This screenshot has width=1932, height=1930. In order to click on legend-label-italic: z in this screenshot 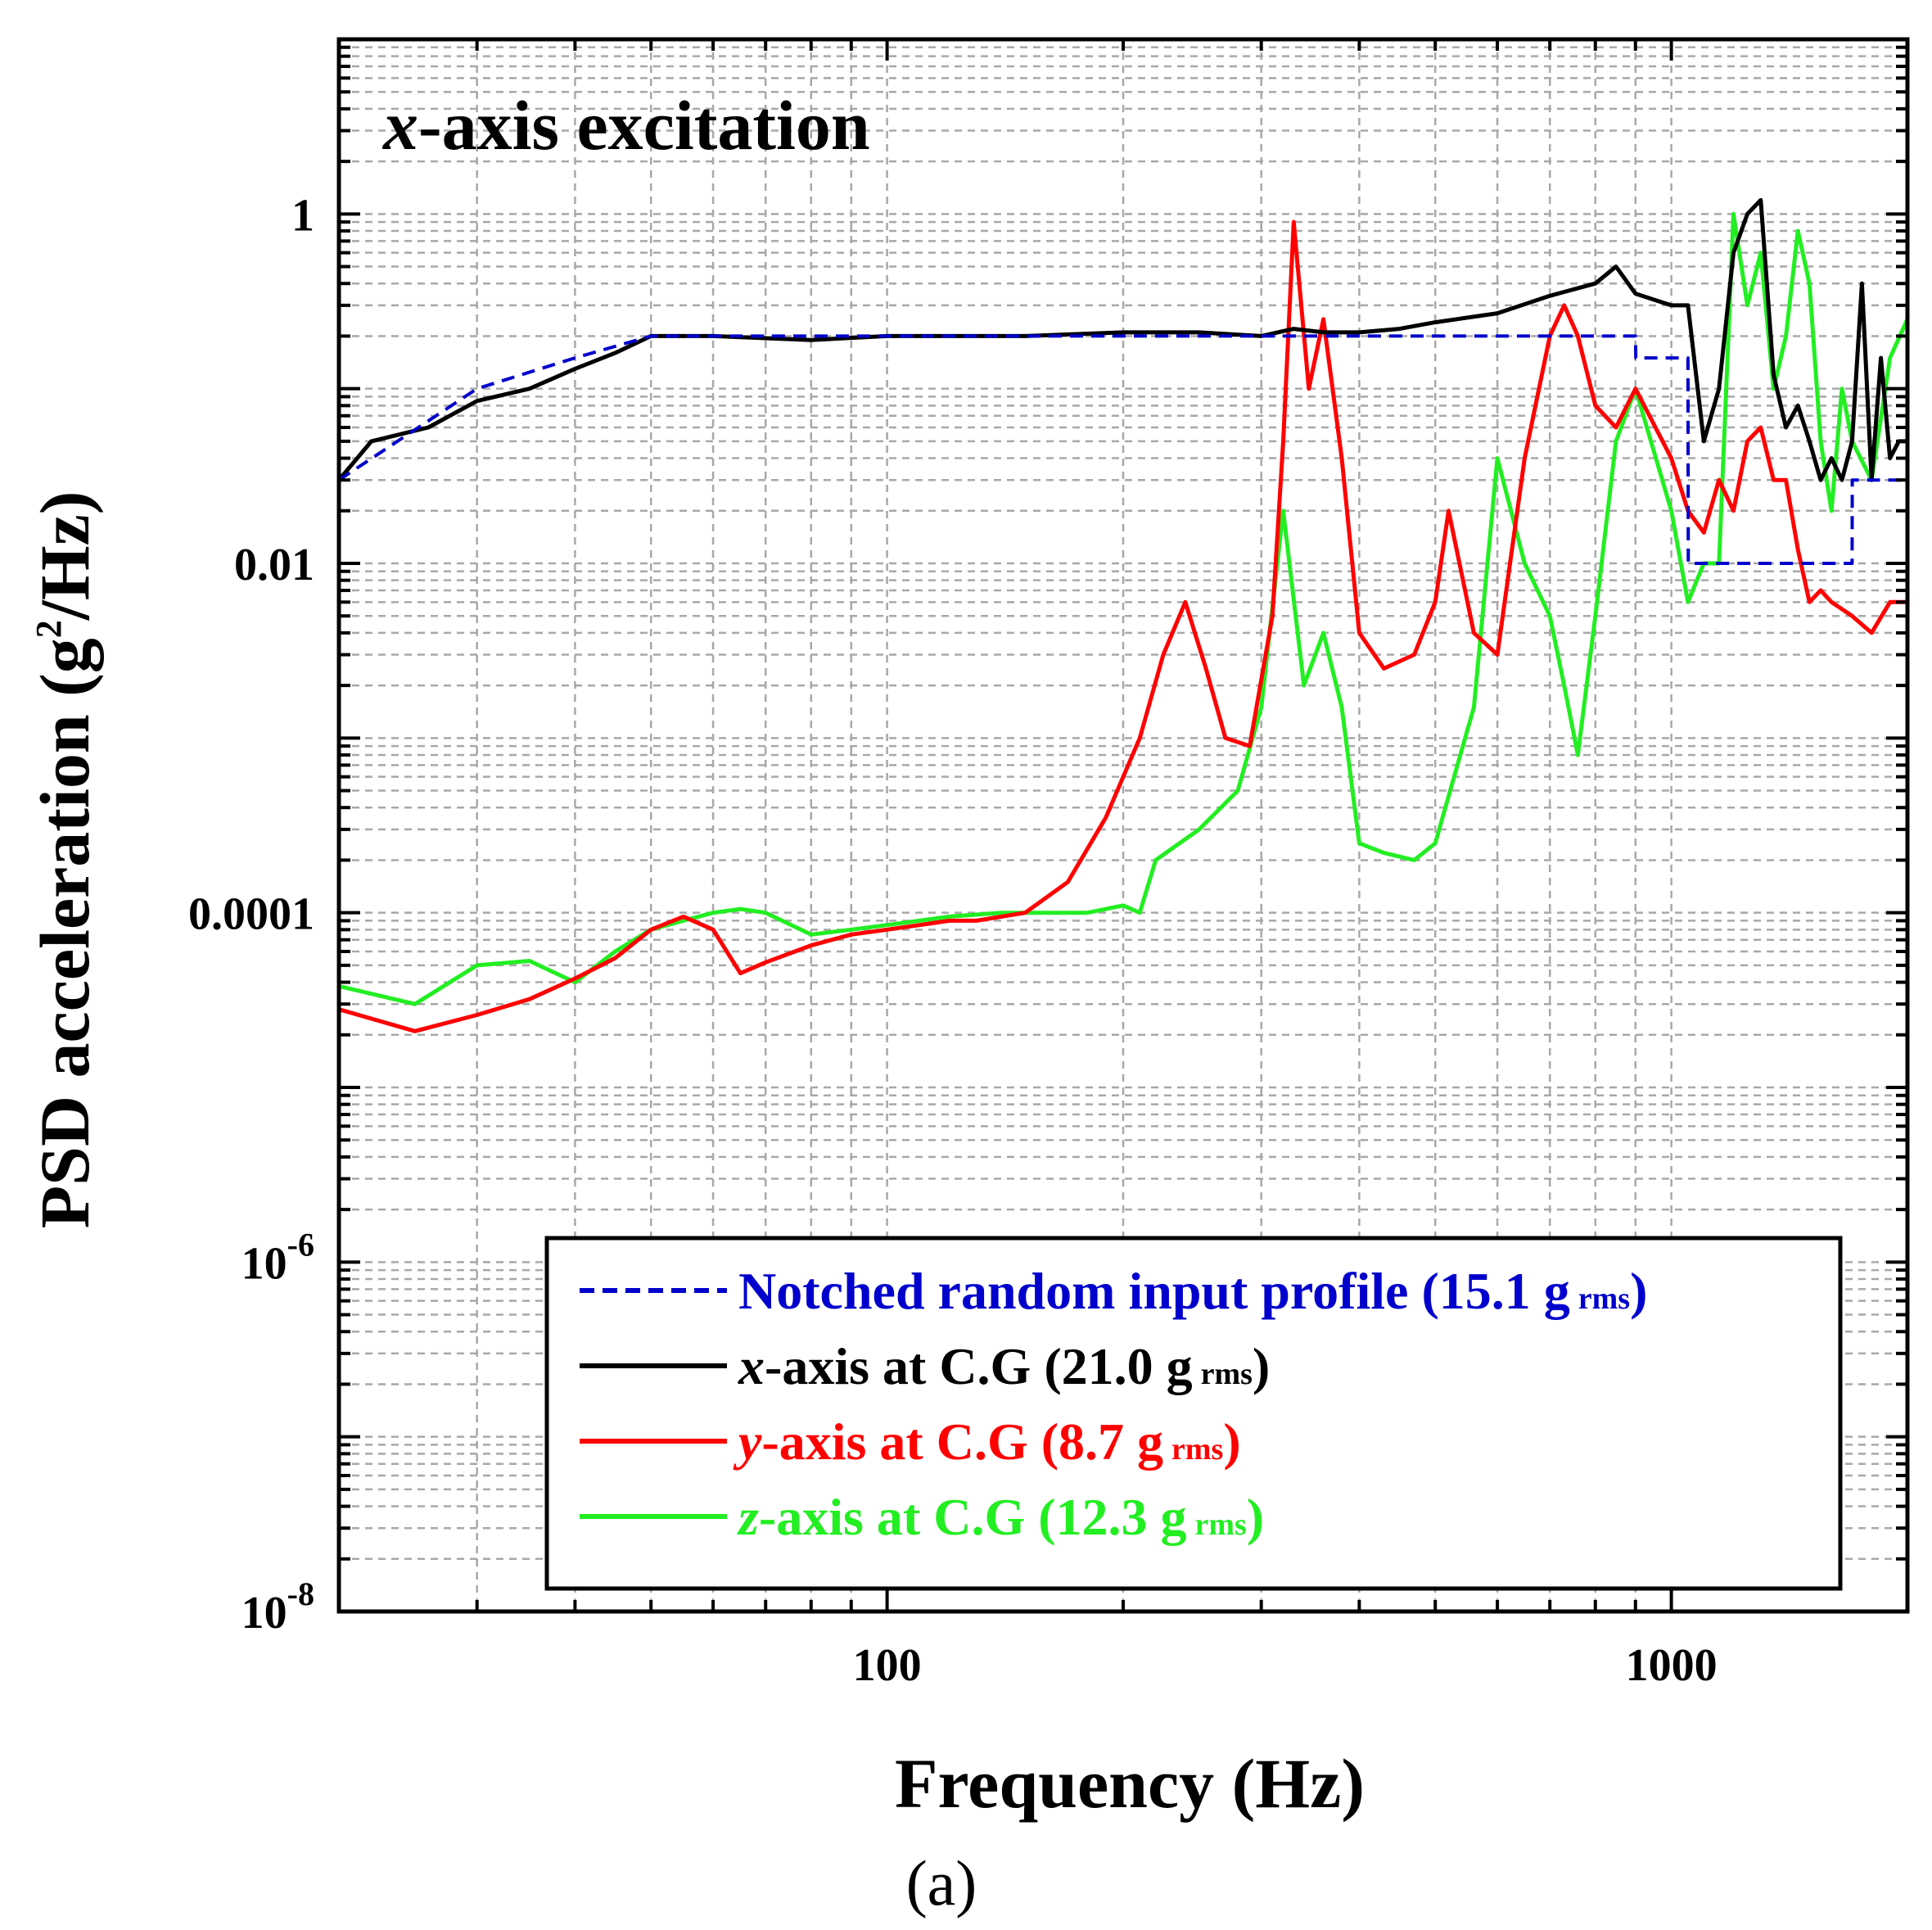, I will do `click(748, 1517)`.